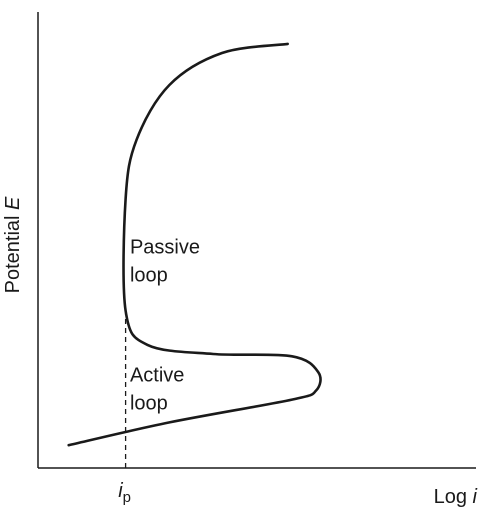 This screenshot has height=513, width=486. I want to click on annotations: Passive loop Active loop, so click(165, 326).